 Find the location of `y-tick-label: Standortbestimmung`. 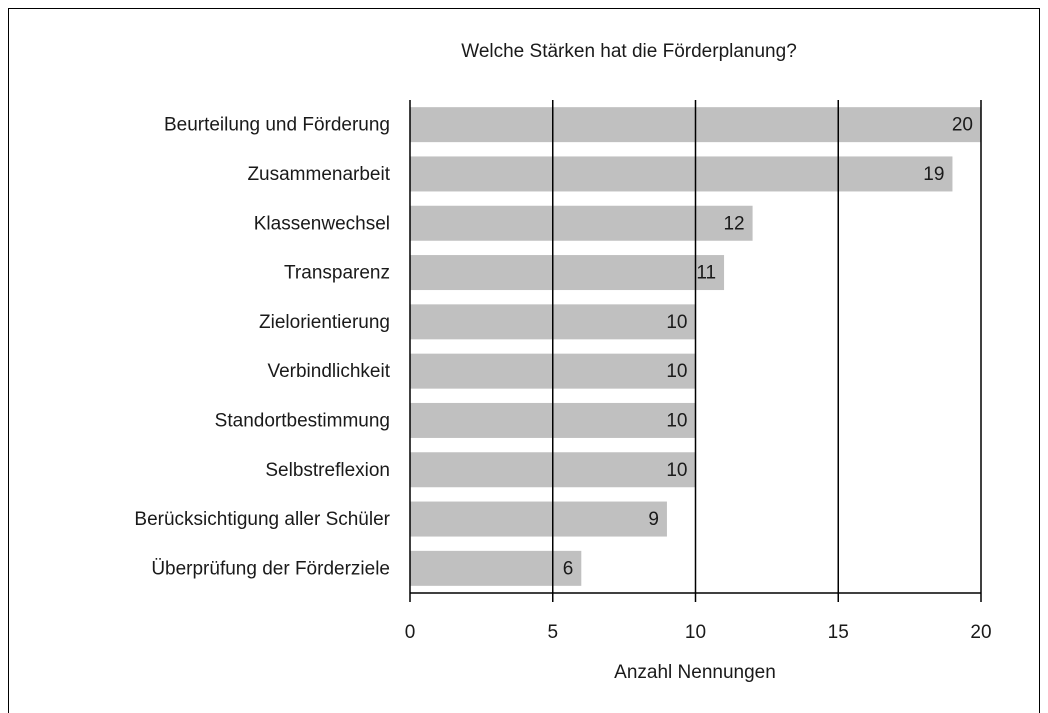

y-tick-label: Standortbestimmung is located at coordinates (302, 420).